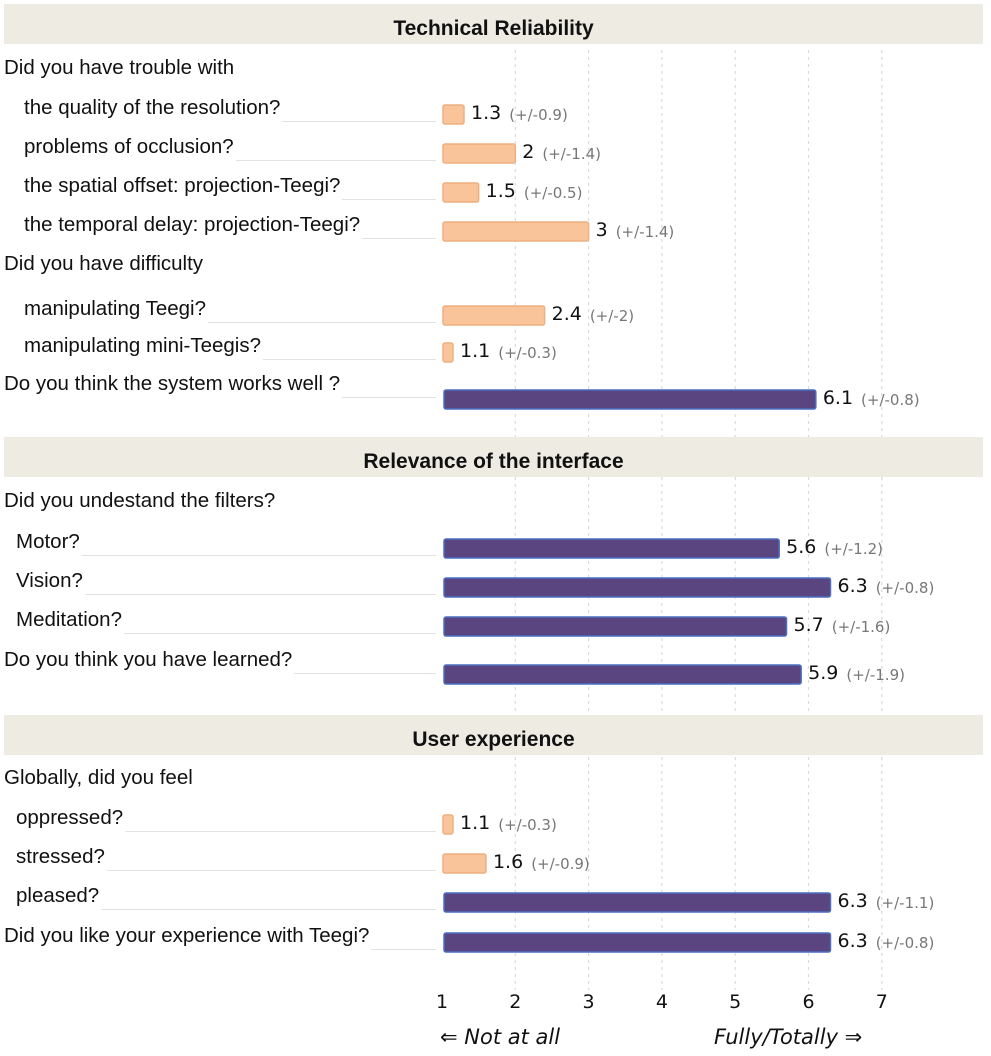 Image resolution: width=991 pixels, height=1056 pixels. What do you see at coordinates (172, 383) in the screenshot?
I see `question-label: Do you think the system works well ?` at bounding box center [172, 383].